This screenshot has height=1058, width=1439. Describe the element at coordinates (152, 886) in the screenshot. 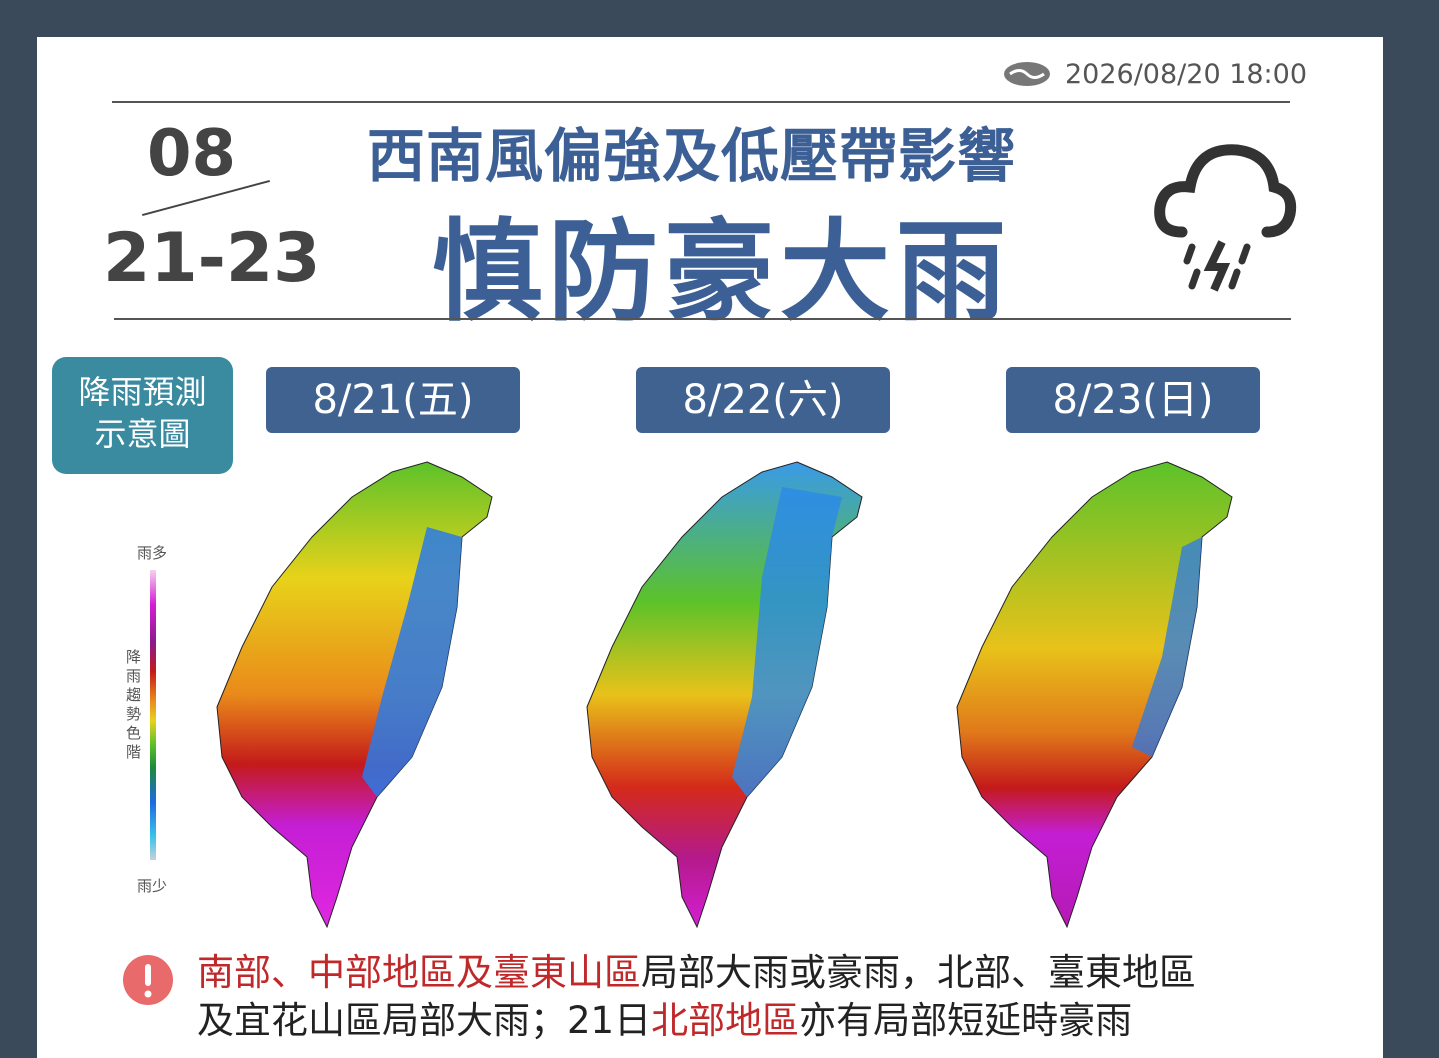

I see `legend-bottom: 雨少` at that location.